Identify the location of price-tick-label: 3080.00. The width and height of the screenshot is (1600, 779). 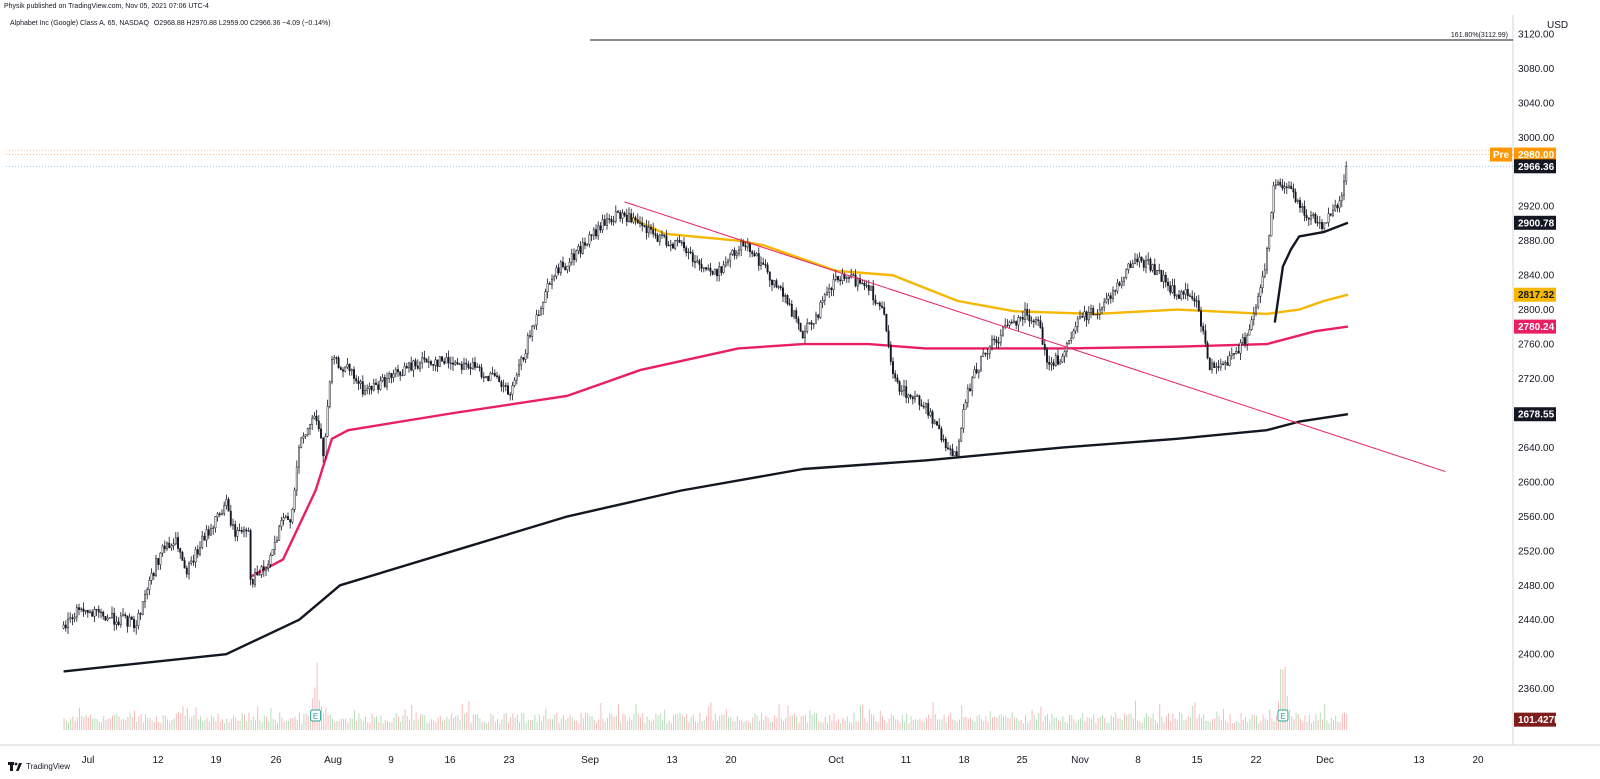
(1536, 69).